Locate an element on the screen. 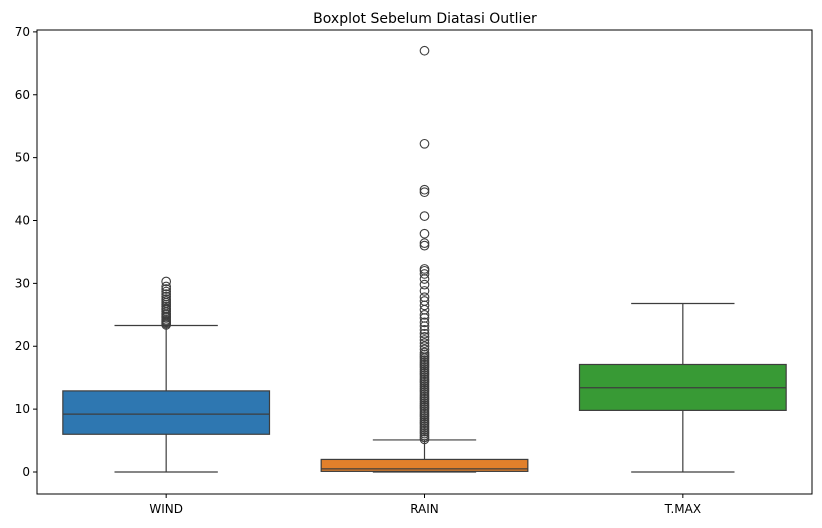 Image resolution: width=822 pixels, height=528 pixels. y-tick-label: 30 is located at coordinates (22, 283).